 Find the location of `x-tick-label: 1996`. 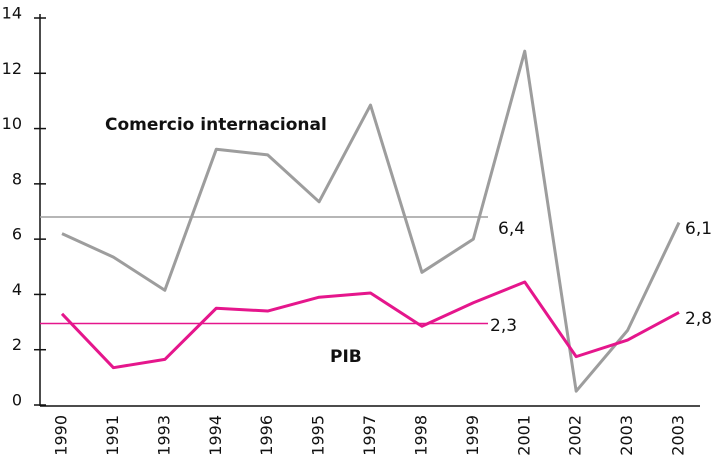

x-tick-label: 1996 is located at coordinates (266, 435).